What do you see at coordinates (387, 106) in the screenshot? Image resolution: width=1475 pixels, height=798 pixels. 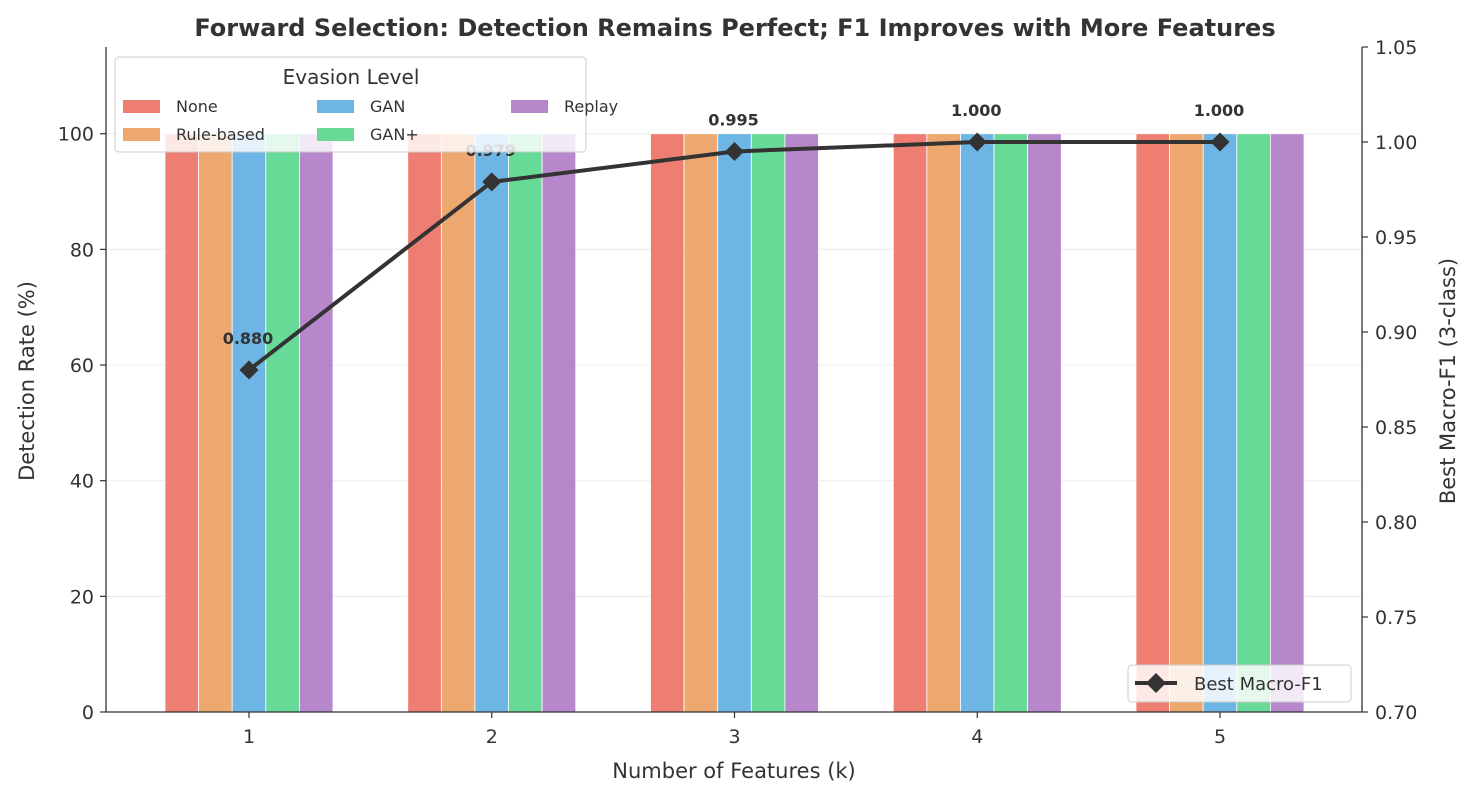 I see `legend-label: GAN` at bounding box center [387, 106].